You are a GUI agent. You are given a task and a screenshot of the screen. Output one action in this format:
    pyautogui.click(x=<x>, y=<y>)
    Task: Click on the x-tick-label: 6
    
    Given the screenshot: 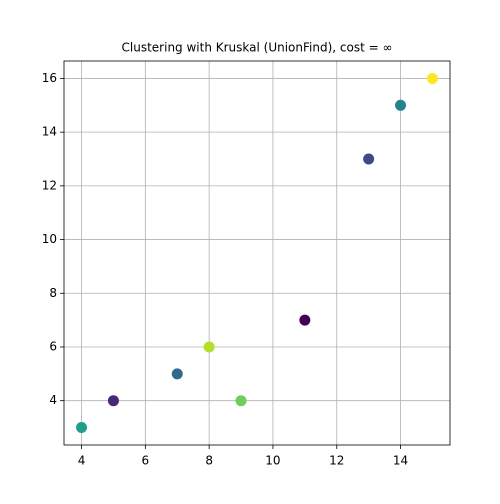 What is the action you would take?
    pyautogui.click(x=146, y=461)
    